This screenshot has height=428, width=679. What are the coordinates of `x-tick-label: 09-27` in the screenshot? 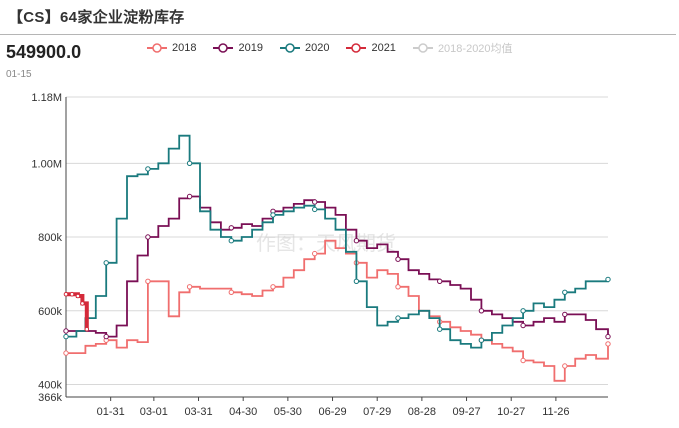 It's located at (466, 412).